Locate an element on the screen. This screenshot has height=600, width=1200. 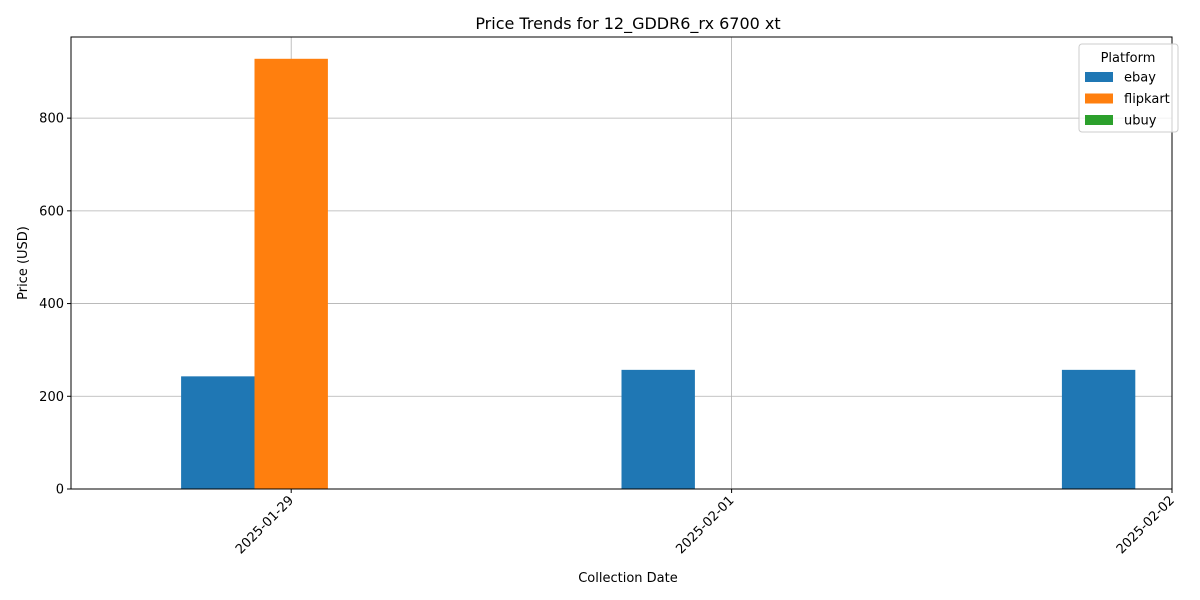
y-tick-label: 0 is located at coordinates (60, 490).